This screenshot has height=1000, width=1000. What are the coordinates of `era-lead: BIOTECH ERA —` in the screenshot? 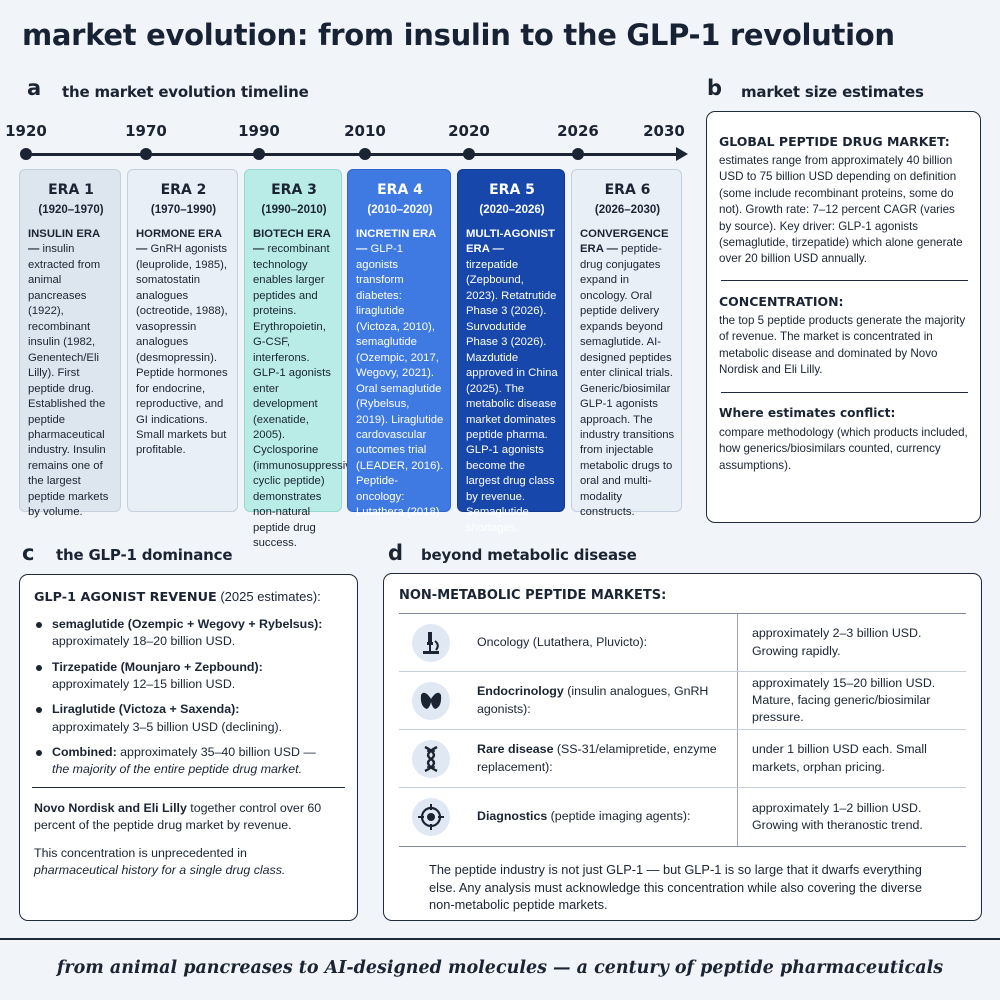 It's located at (292, 241).